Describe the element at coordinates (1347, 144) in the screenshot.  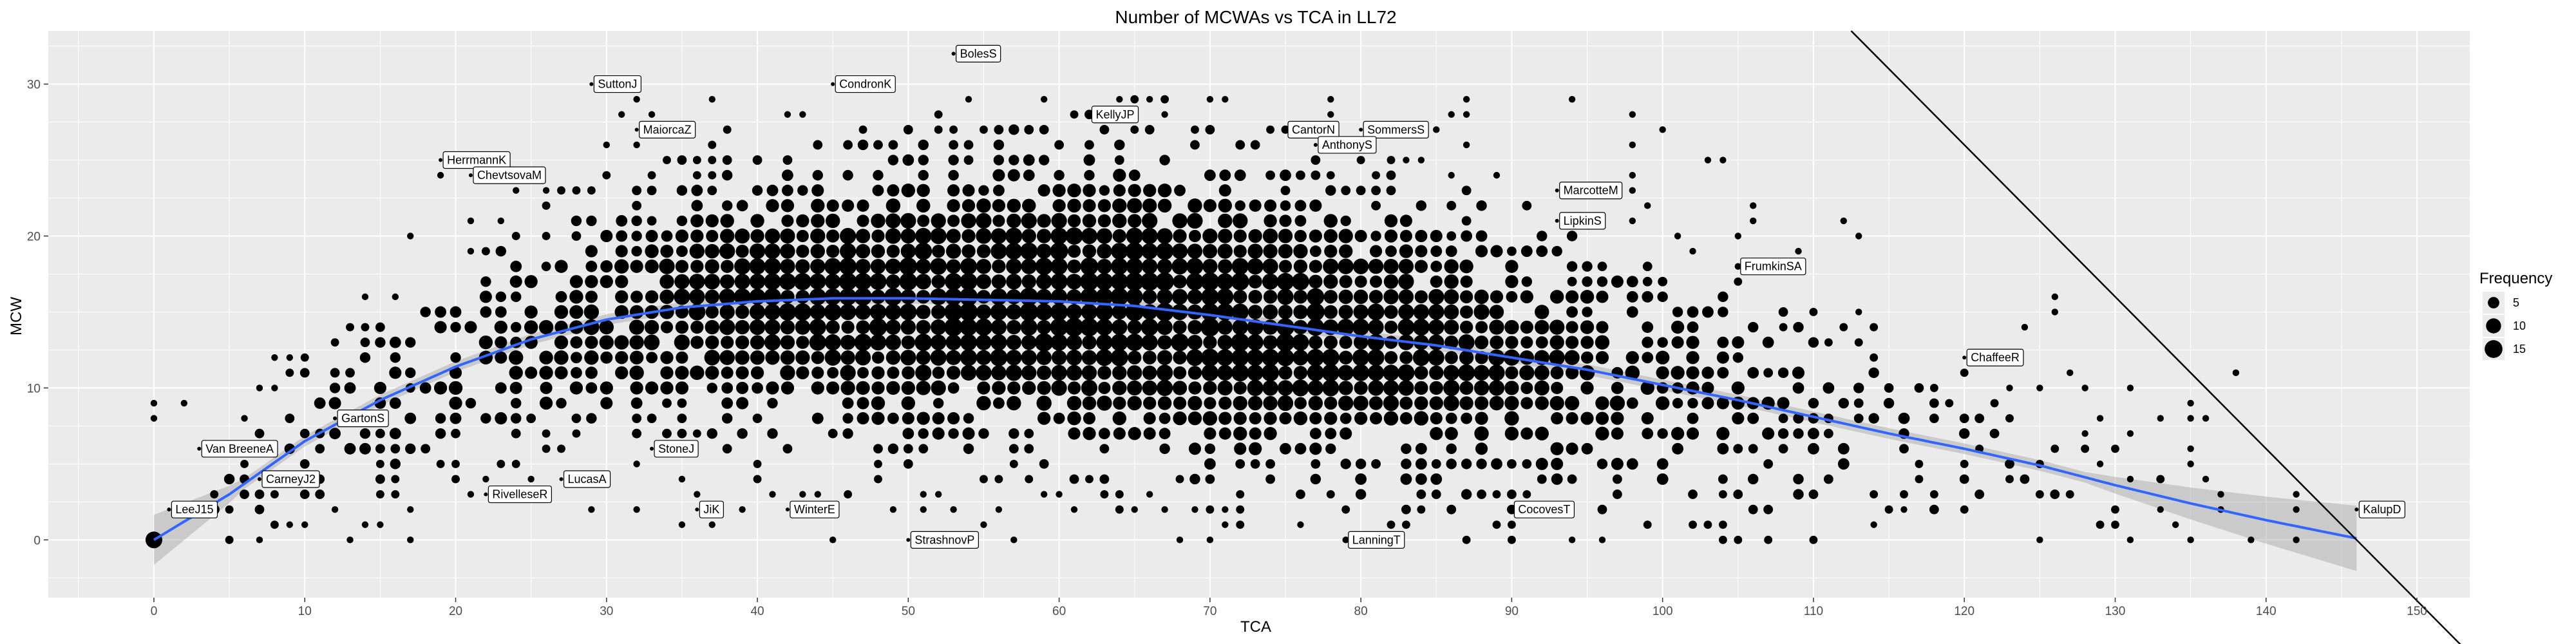
I see `point-label-text: AnthonyS` at that location.